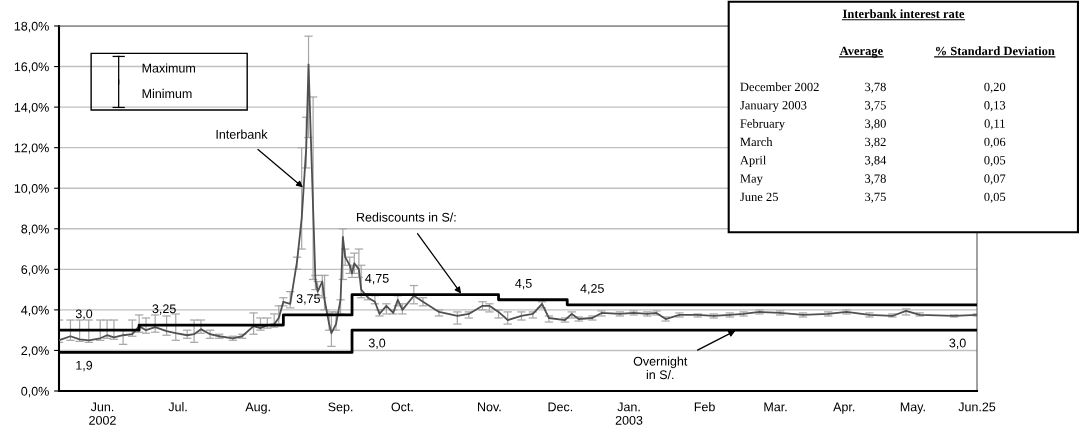 The height and width of the screenshot is (432, 1080). Describe the element at coordinates (35, 270) in the screenshot. I see `y-tick-label: 6,0%` at that location.